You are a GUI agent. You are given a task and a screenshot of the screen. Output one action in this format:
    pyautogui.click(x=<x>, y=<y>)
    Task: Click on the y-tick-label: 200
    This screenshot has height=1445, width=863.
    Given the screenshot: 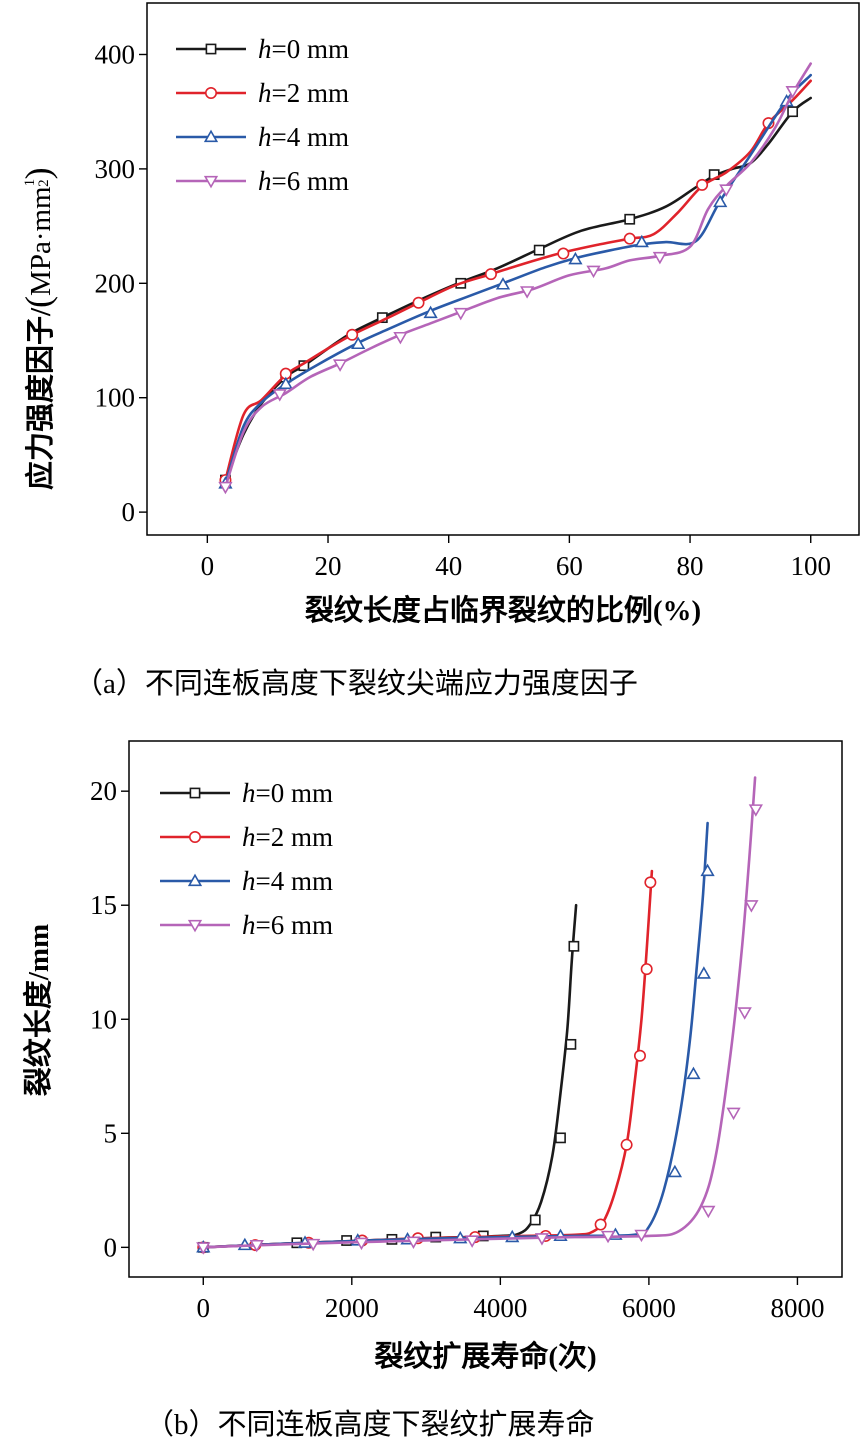 What is the action you would take?
    pyautogui.click(x=115, y=283)
    